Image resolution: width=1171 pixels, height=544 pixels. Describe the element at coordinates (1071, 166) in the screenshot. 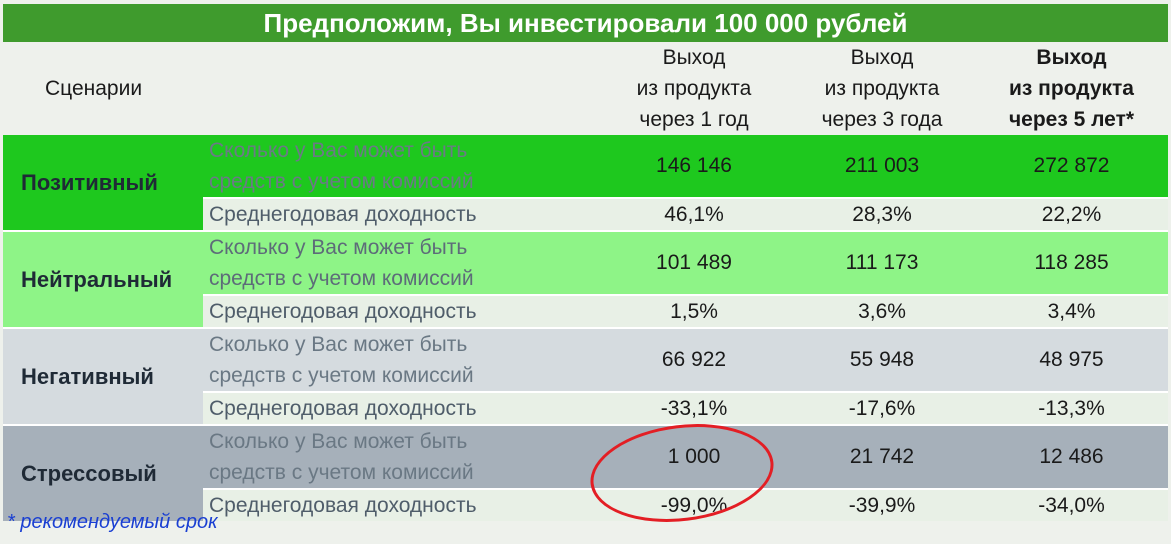

I see `amount-value: 272 872` at that location.